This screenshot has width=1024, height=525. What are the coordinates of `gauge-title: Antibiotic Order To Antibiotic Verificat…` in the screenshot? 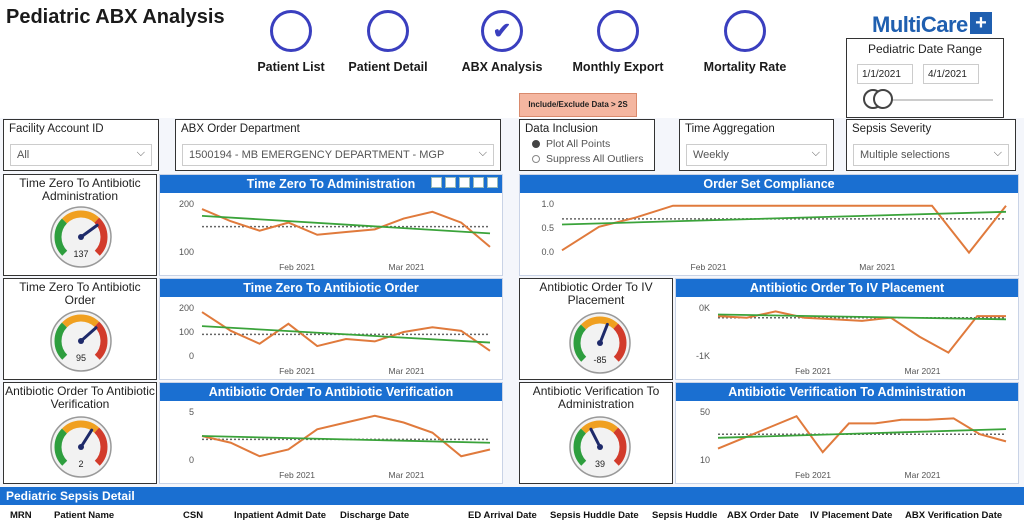 It's located at (80, 397).